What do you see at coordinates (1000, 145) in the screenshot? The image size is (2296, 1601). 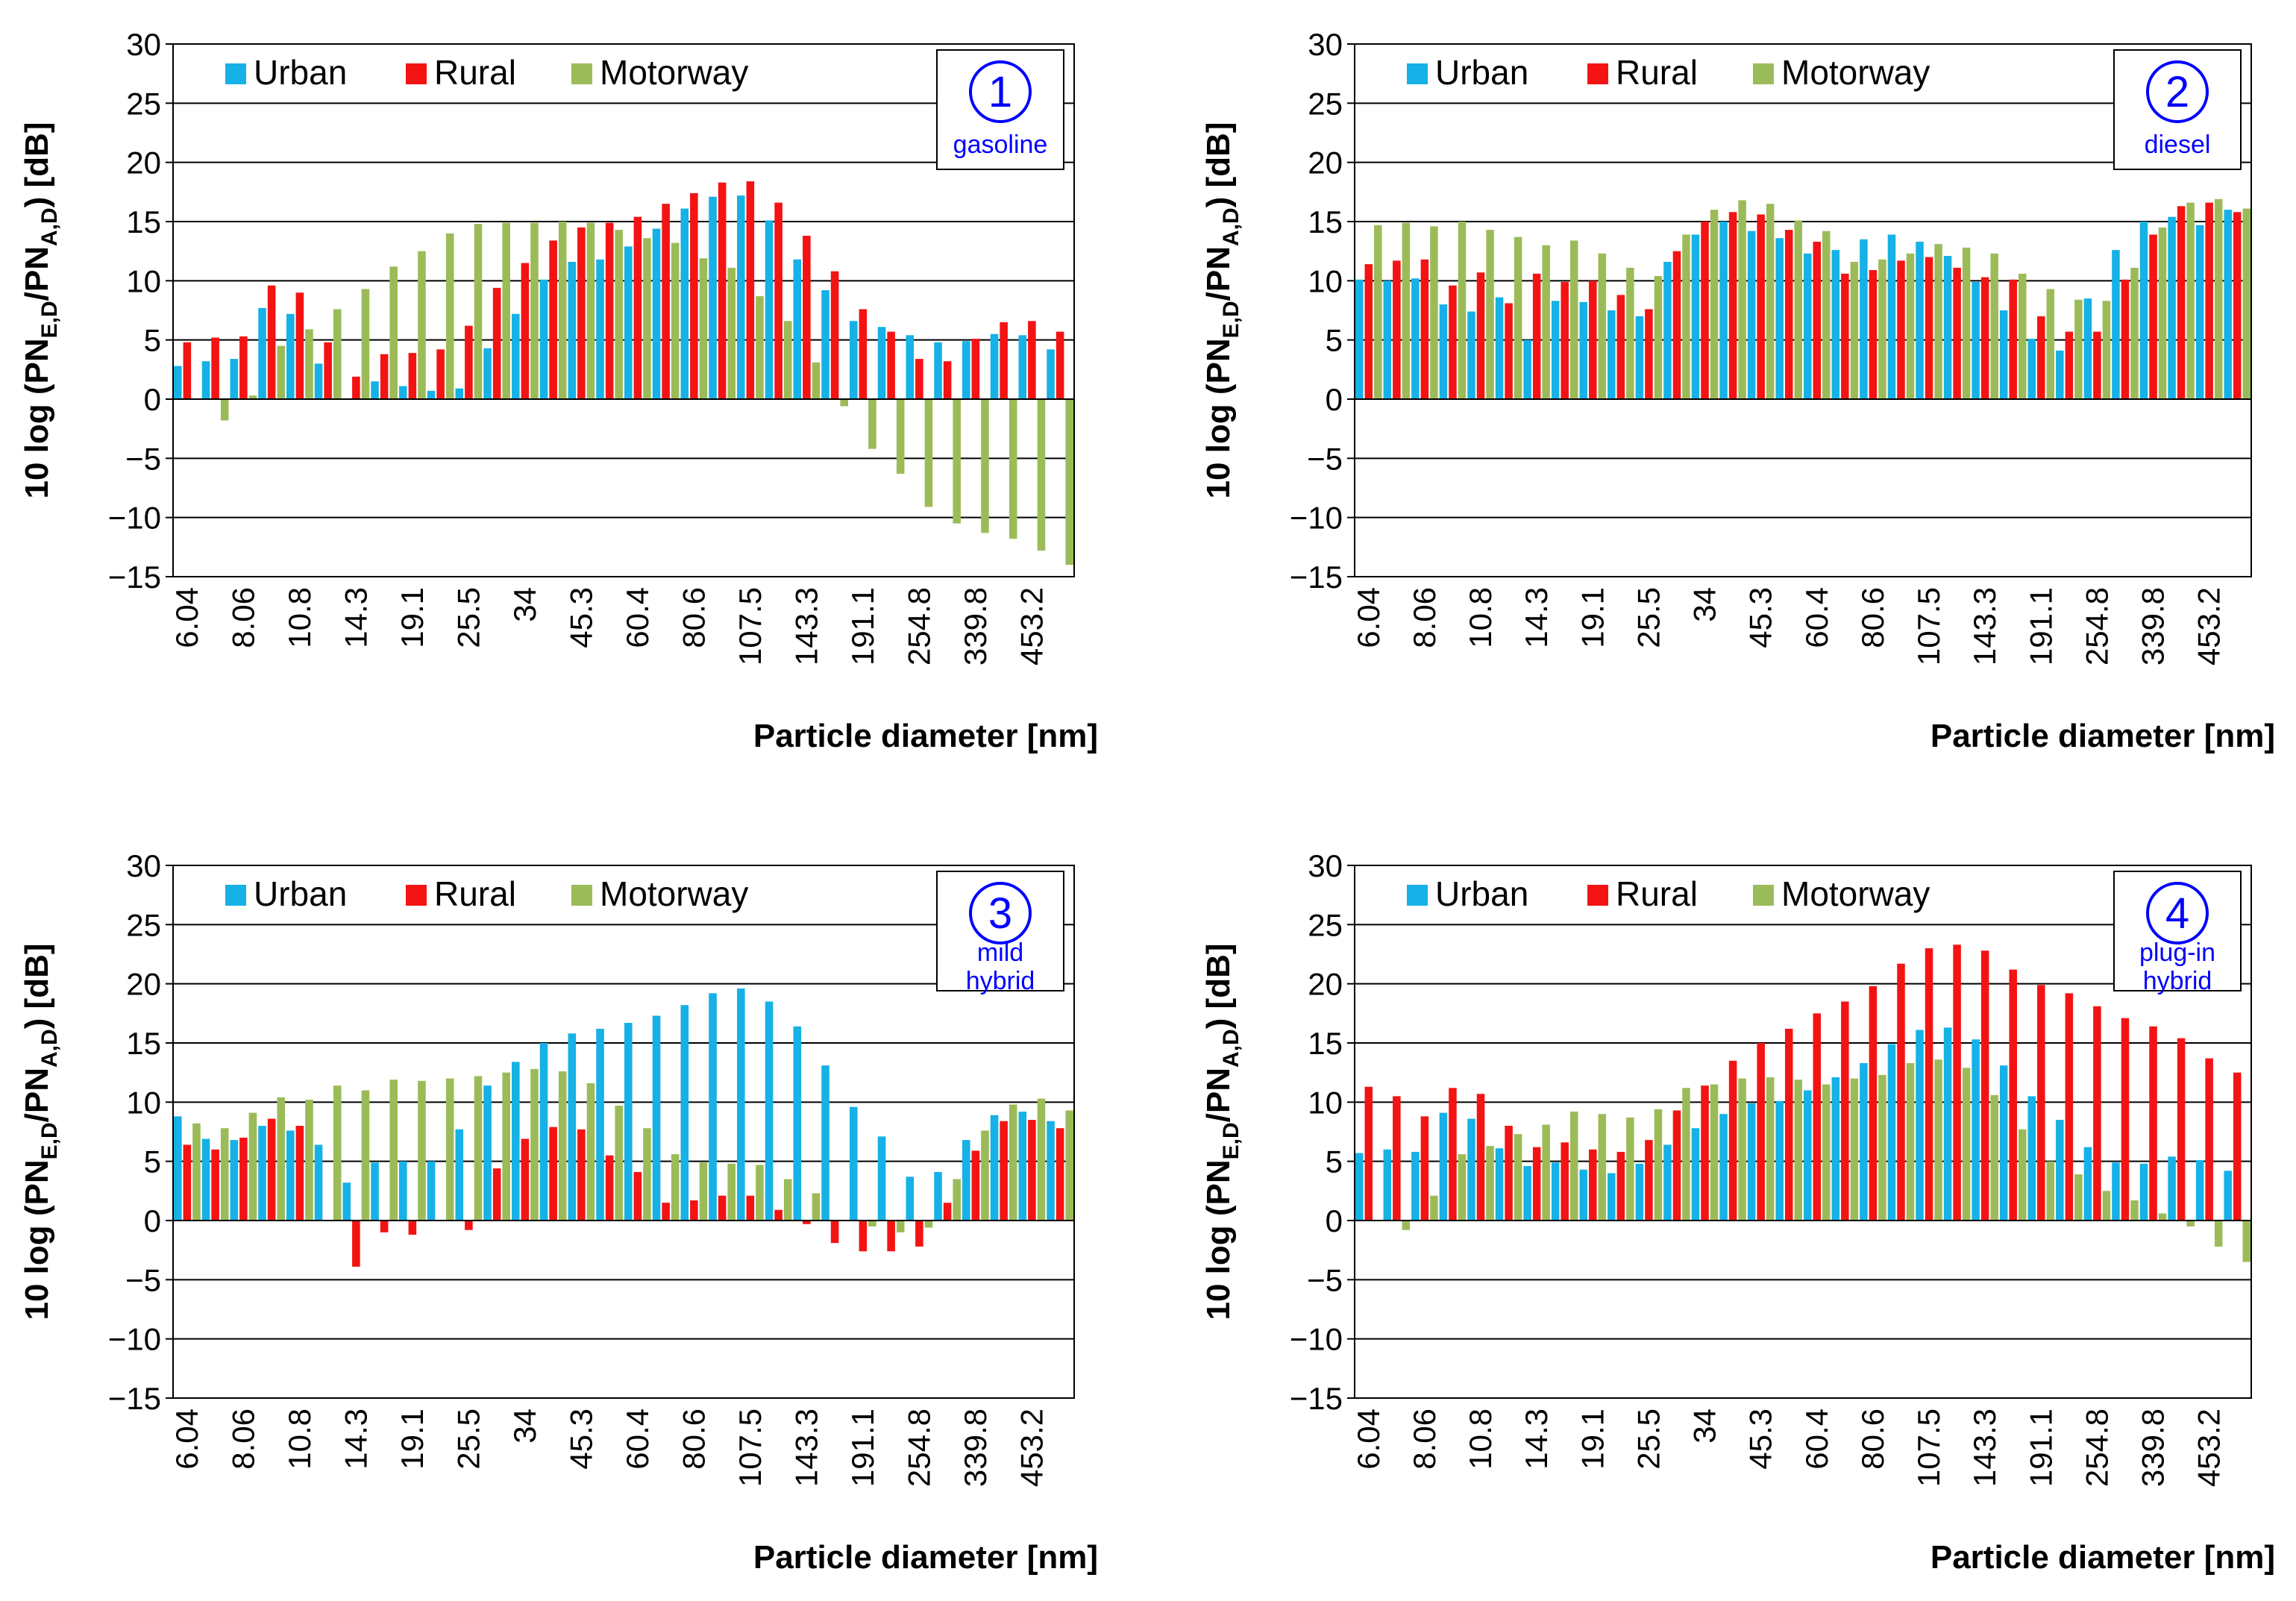 I see `badge-label: gasoline` at bounding box center [1000, 145].